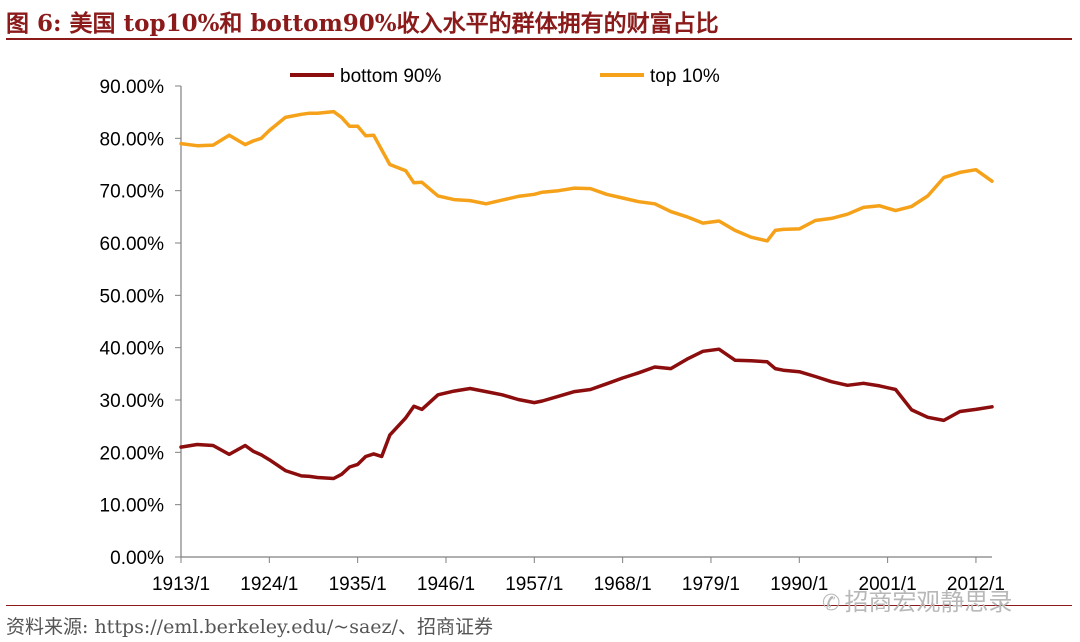 The height and width of the screenshot is (642, 1080). I want to click on watermark: ✆ 招商宏观静思录, so click(917, 599).